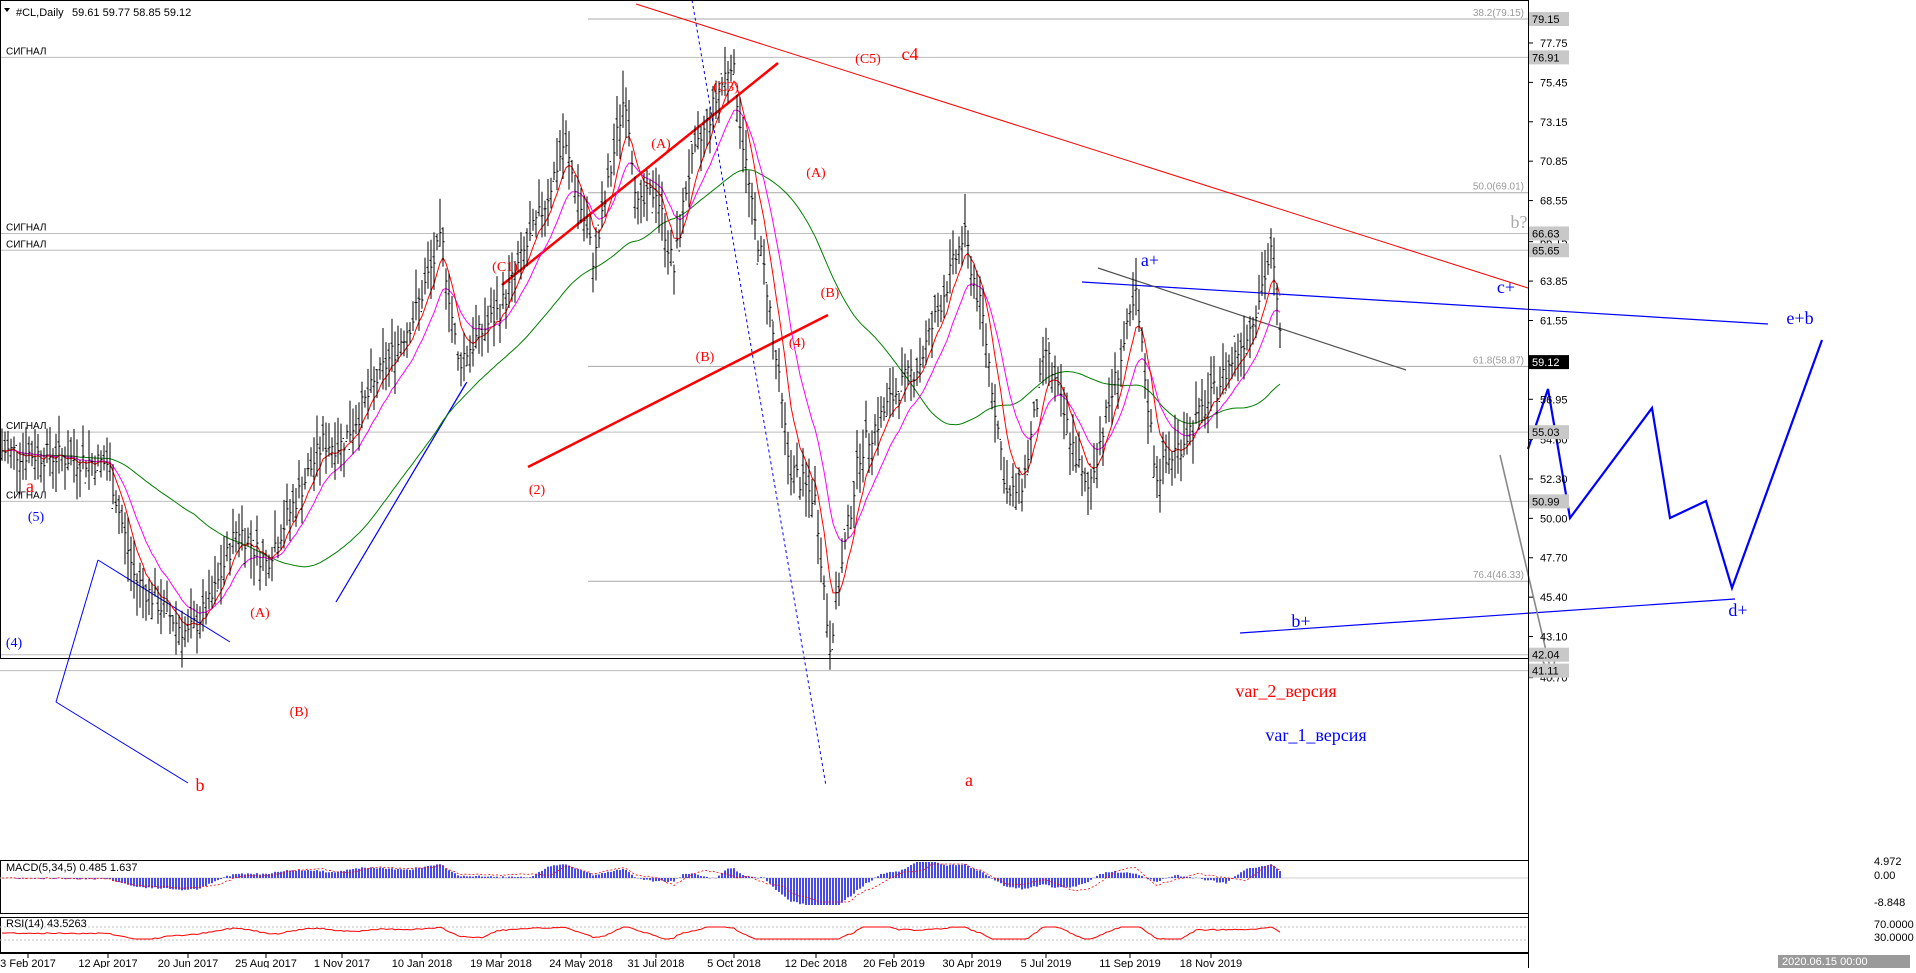  What do you see at coordinates (1211, 963) in the screenshot?
I see `x-tick-label: 18 Nov 2019` at bounding box center [1211, 963].